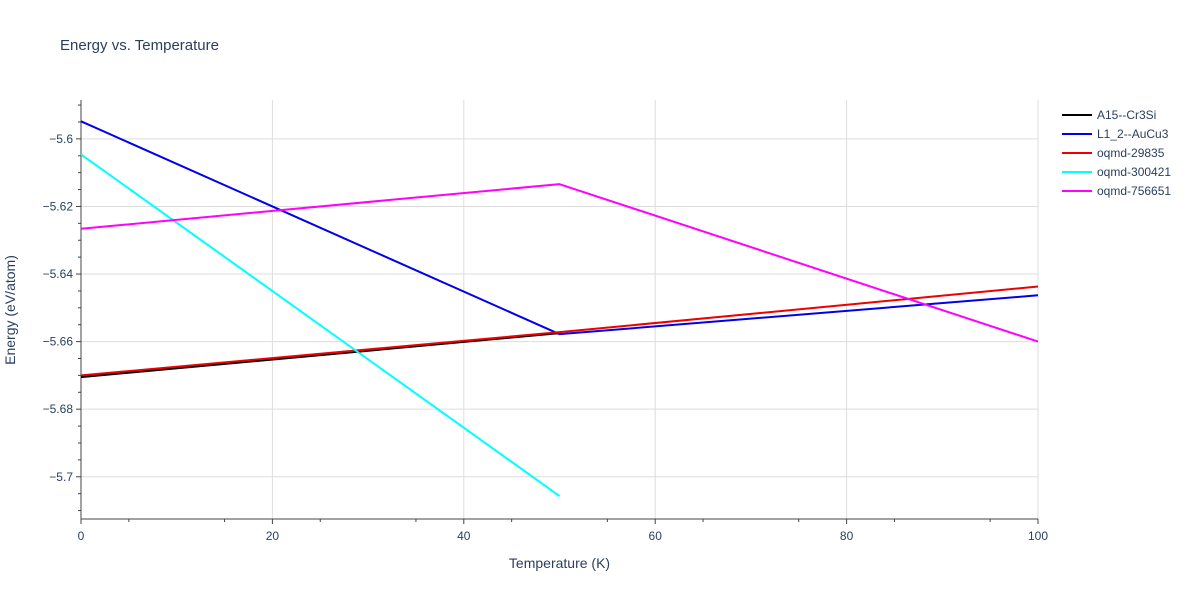 The image size is (1200, 600). What do you see at coordinates (847, 536) in the screenshot?
I see `x-tick-label: 80` at bounding box center [847, 536].